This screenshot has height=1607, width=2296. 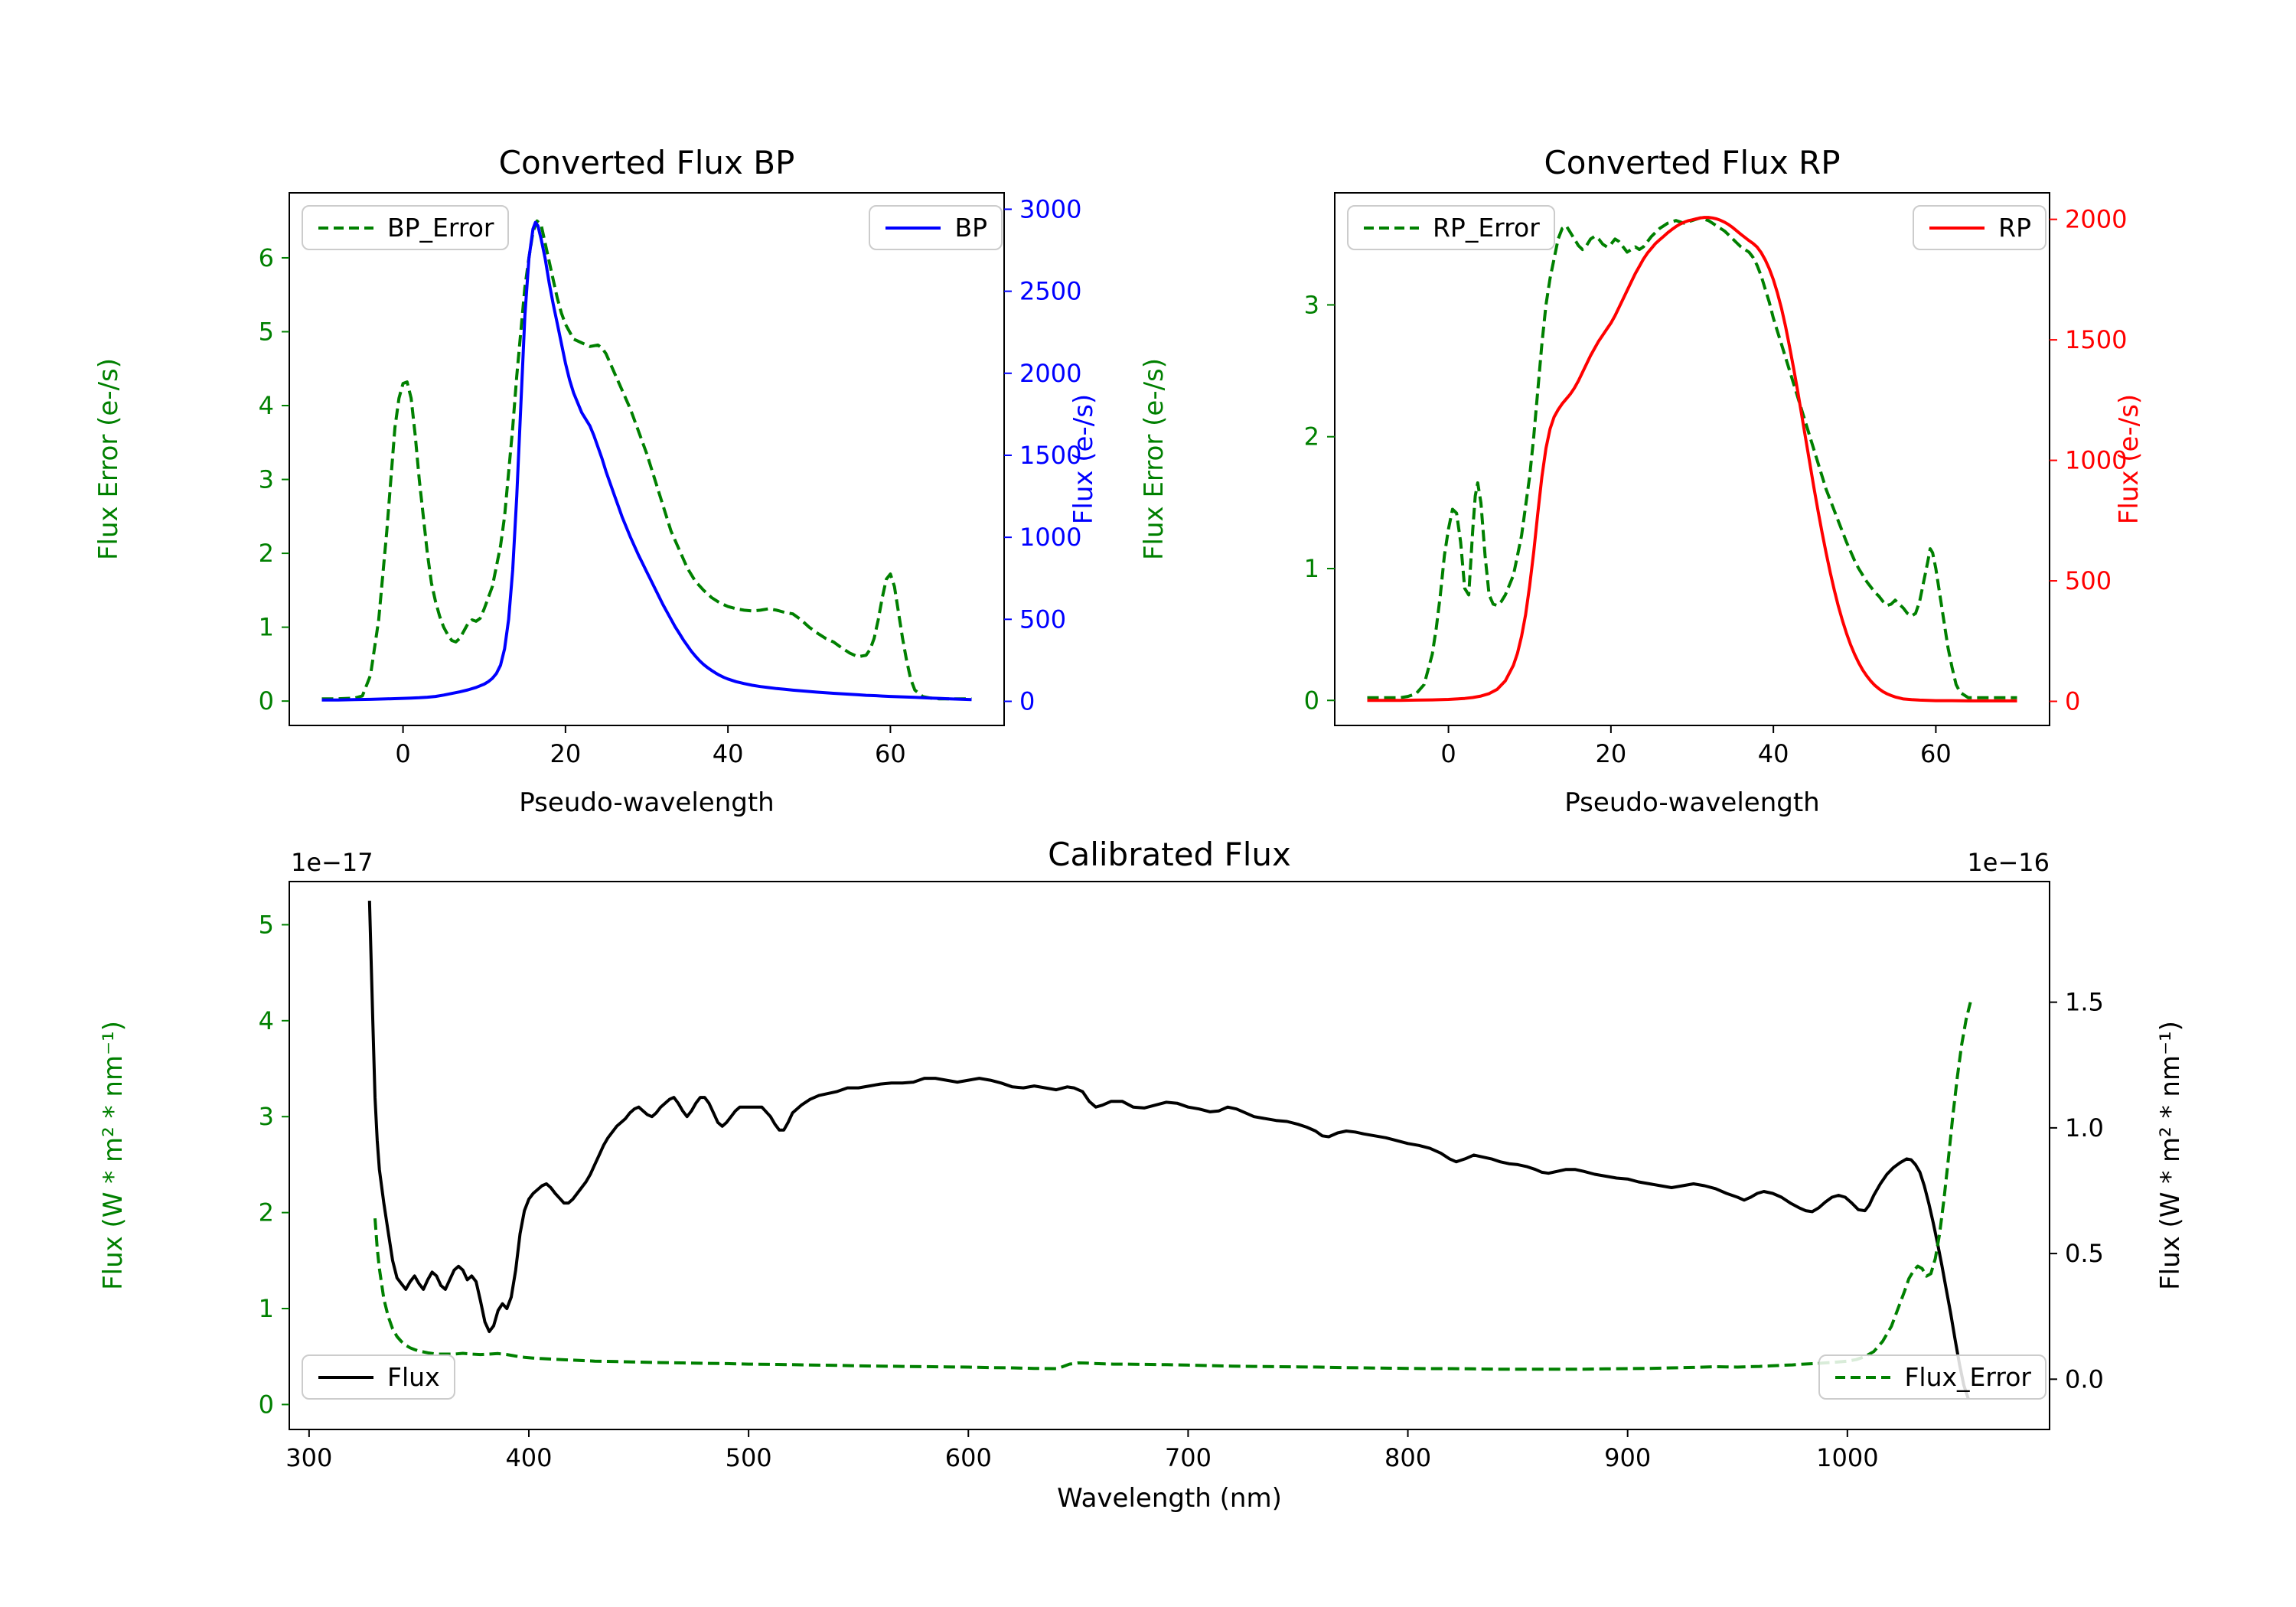 What do you see at coordinates (440, 228) in the screenshot?
I see `bp-error-legend-label: BP_Error` at bounding box center [440, 228].